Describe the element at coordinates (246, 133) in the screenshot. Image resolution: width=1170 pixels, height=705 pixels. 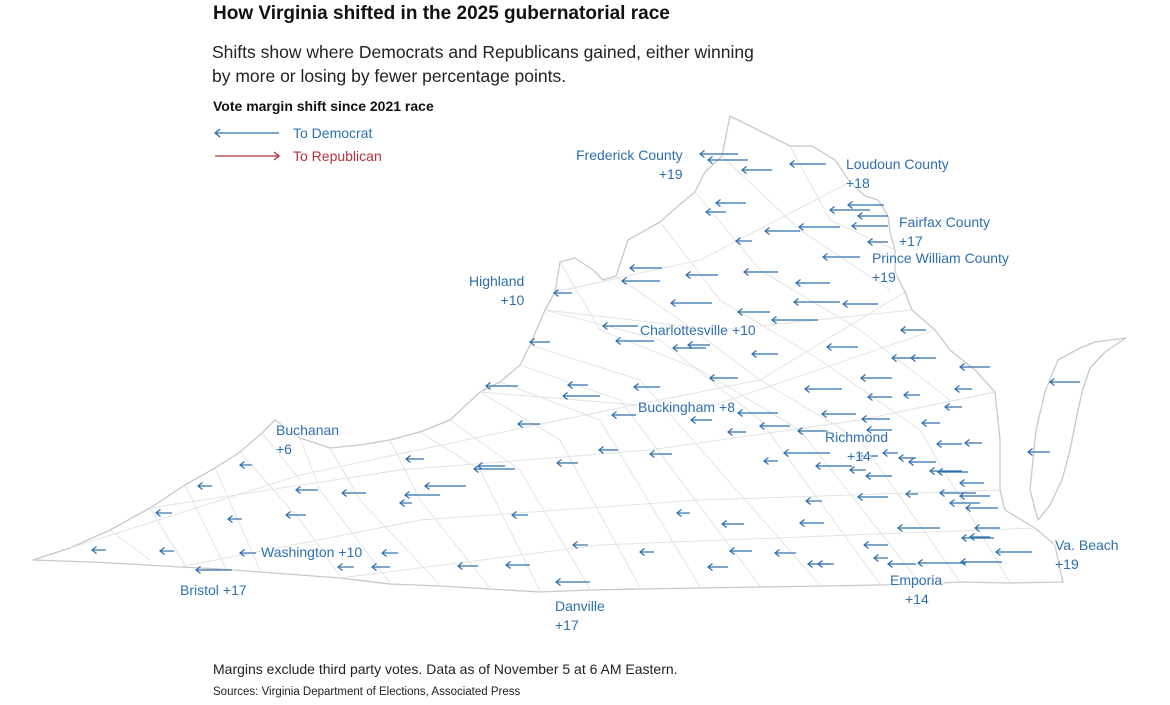
I see `left-arrow-icon` at that location.